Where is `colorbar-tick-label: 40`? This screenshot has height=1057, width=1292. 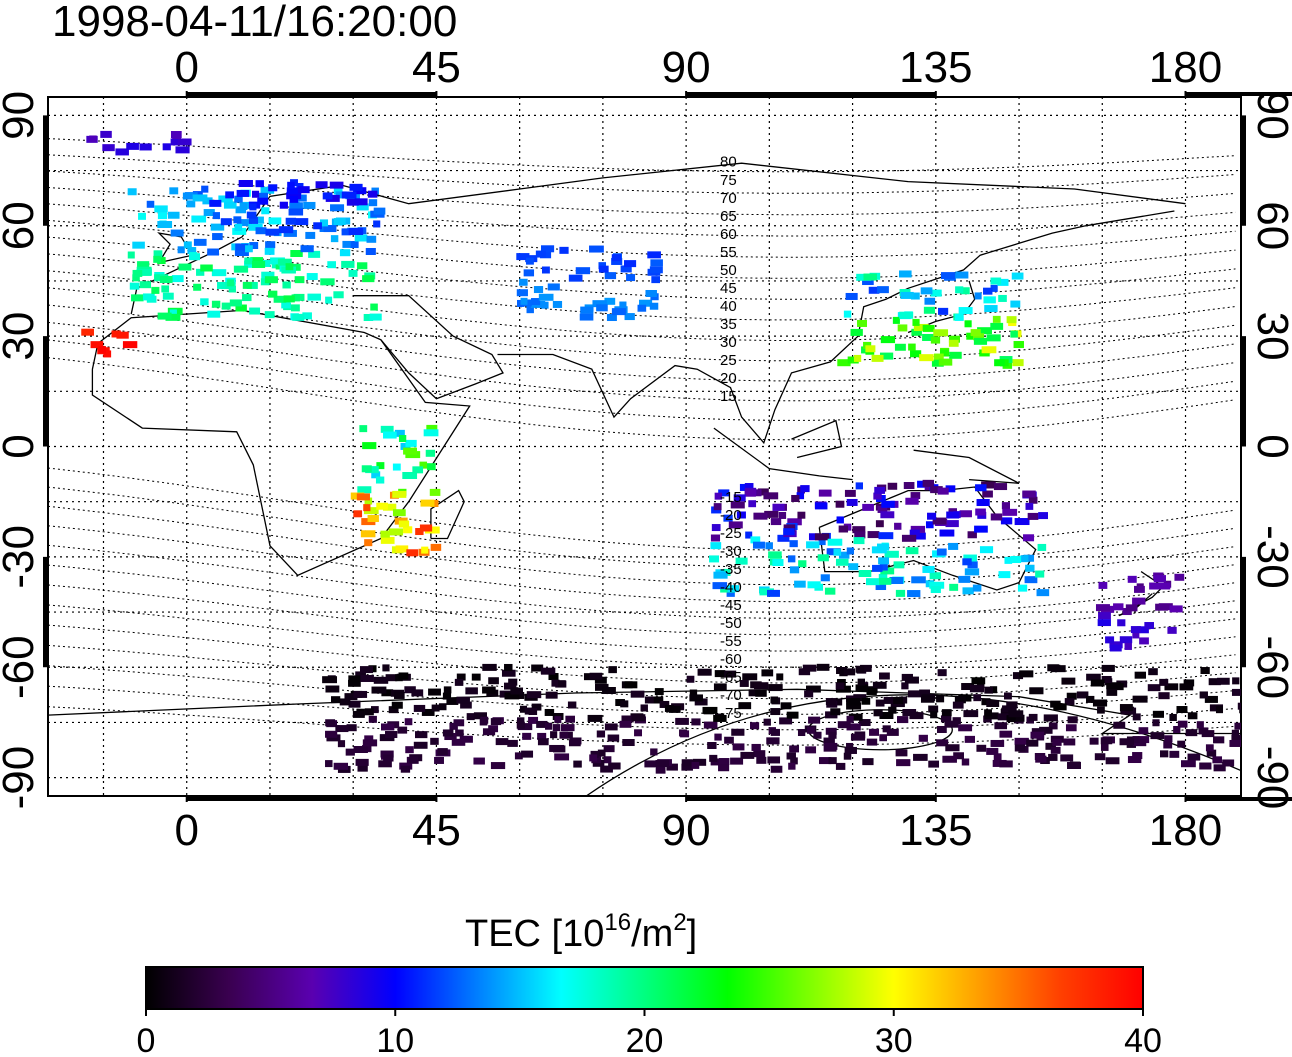 colorbar-tick-label: 40 is located at coordinates (1143, 1039).